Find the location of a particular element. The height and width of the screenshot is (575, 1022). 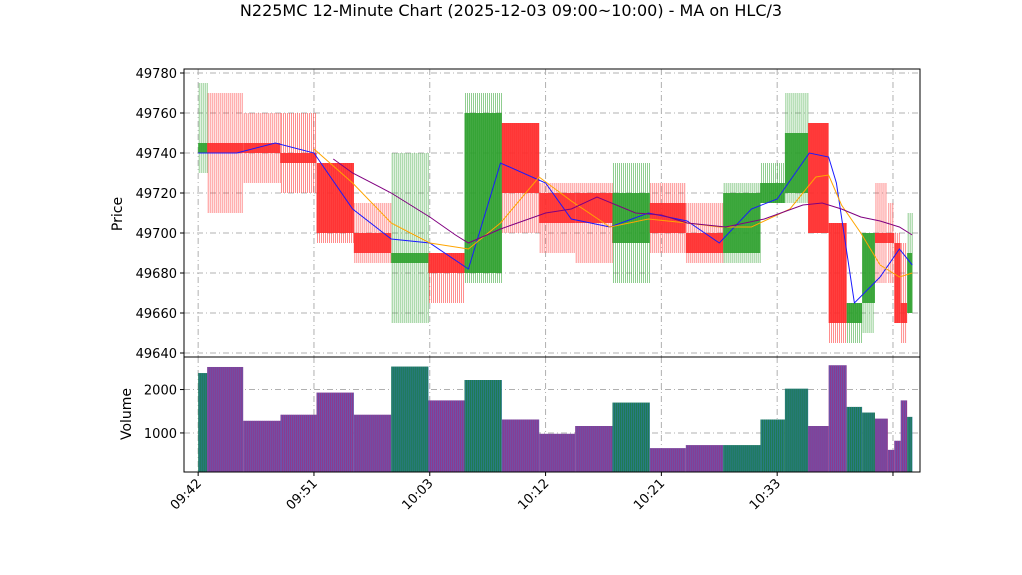

x-tick-label: 10:03 is located at coordinates (417, 494).